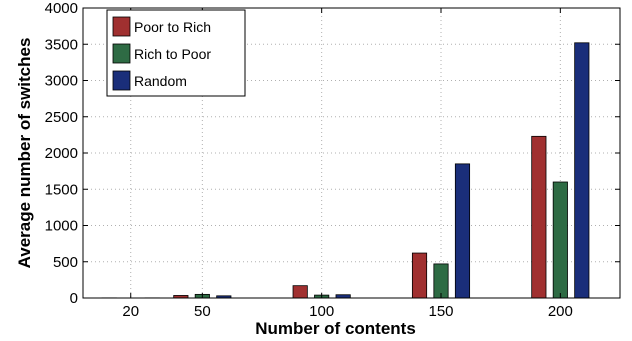 The width and height of the screenshot is (632, 341). I want to click on y-tick-label: 3000, so click(61, 81).